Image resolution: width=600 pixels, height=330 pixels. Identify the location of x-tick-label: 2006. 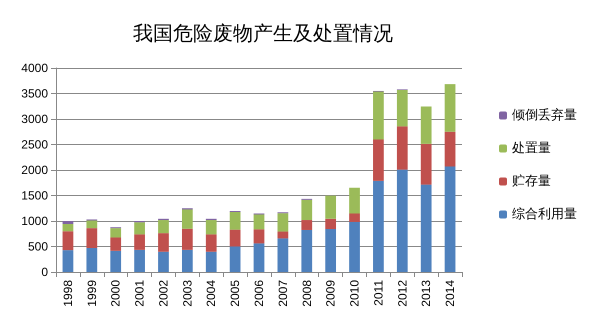
(259, 293).